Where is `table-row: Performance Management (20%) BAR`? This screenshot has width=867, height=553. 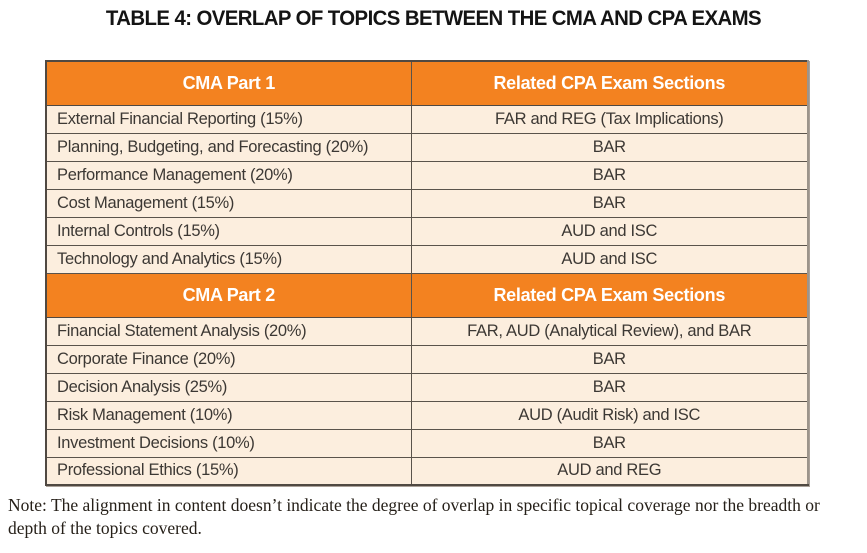 table-row: Performance Management (20%) BAR is located at coordinates (427, 175).